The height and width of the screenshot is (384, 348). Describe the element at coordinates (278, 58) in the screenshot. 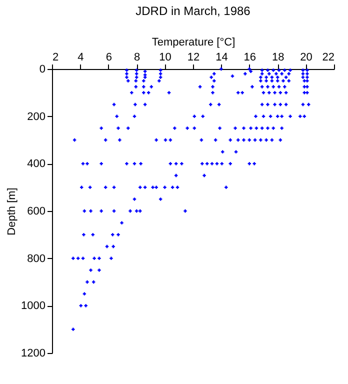

I see `x-tick-label: 18` at that location.